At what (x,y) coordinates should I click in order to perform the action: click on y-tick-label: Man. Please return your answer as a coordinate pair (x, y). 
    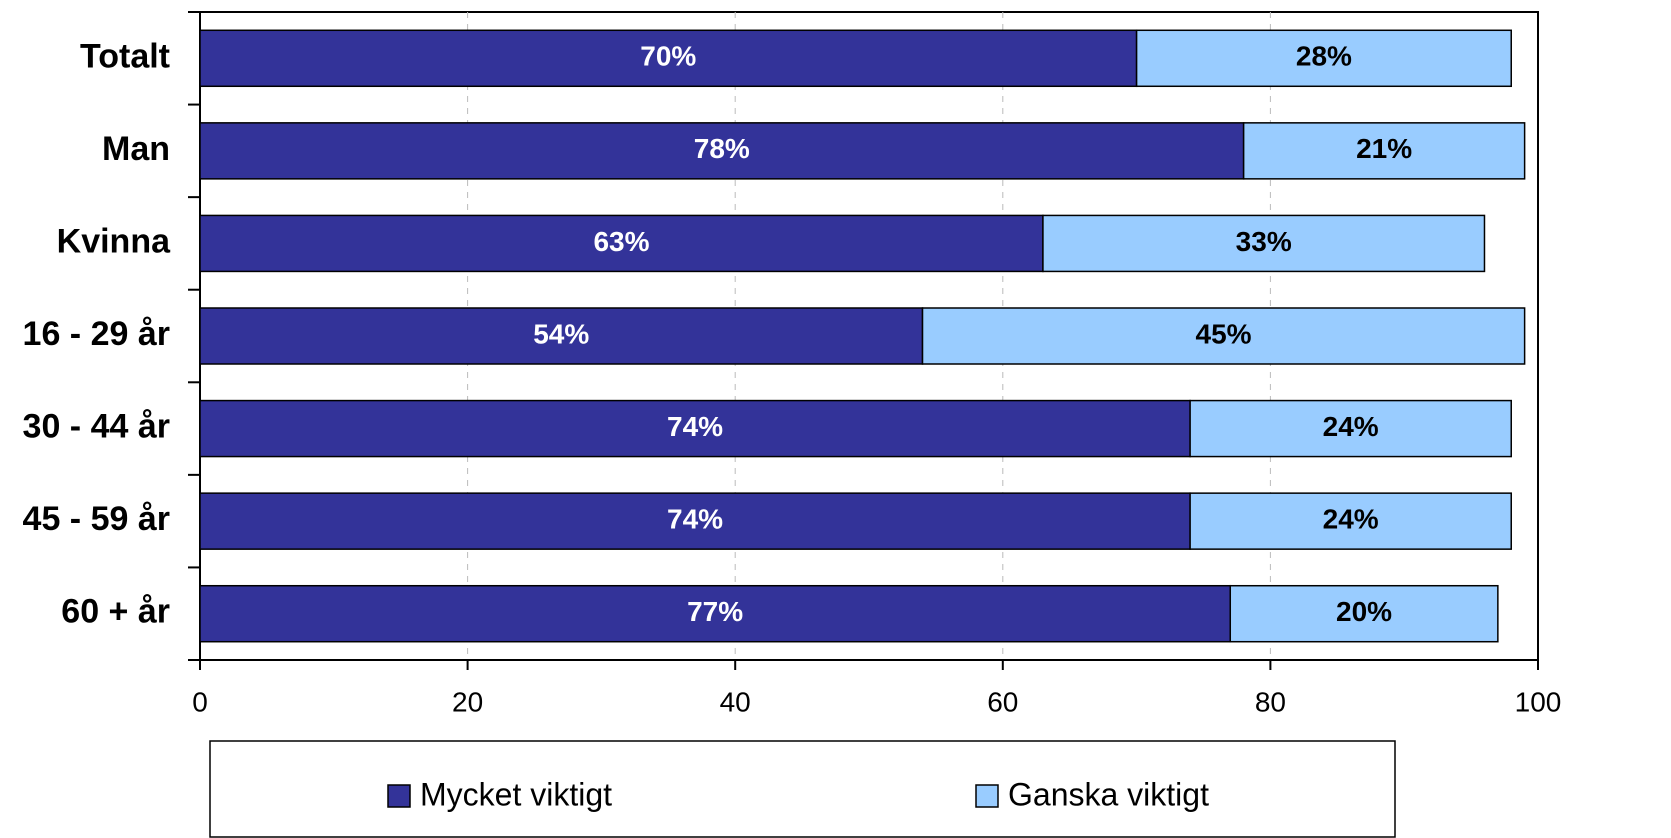
    Looking at the image, I should click on (136, 149).